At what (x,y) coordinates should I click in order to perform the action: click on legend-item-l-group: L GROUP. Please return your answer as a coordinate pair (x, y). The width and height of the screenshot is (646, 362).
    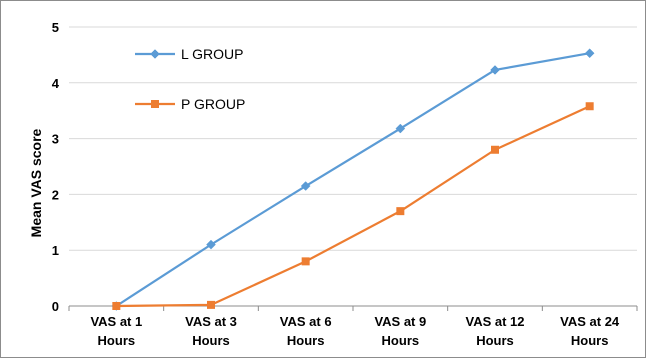
    Looking at the image, I should click on (189, 54).